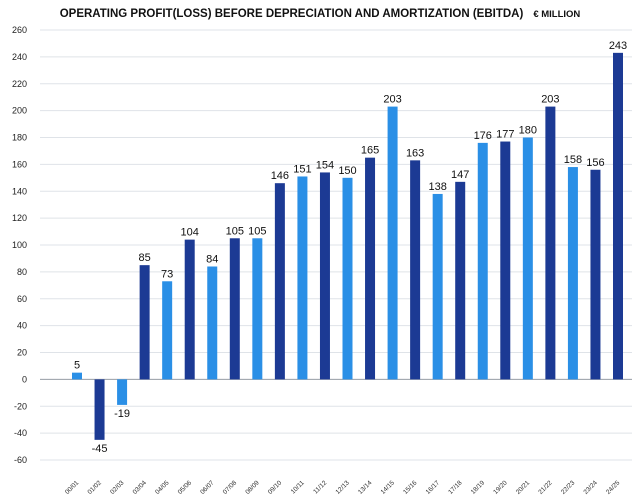 This screenshot has width=640, height=503. I want to click on data-label: 150, so click(347, 171).